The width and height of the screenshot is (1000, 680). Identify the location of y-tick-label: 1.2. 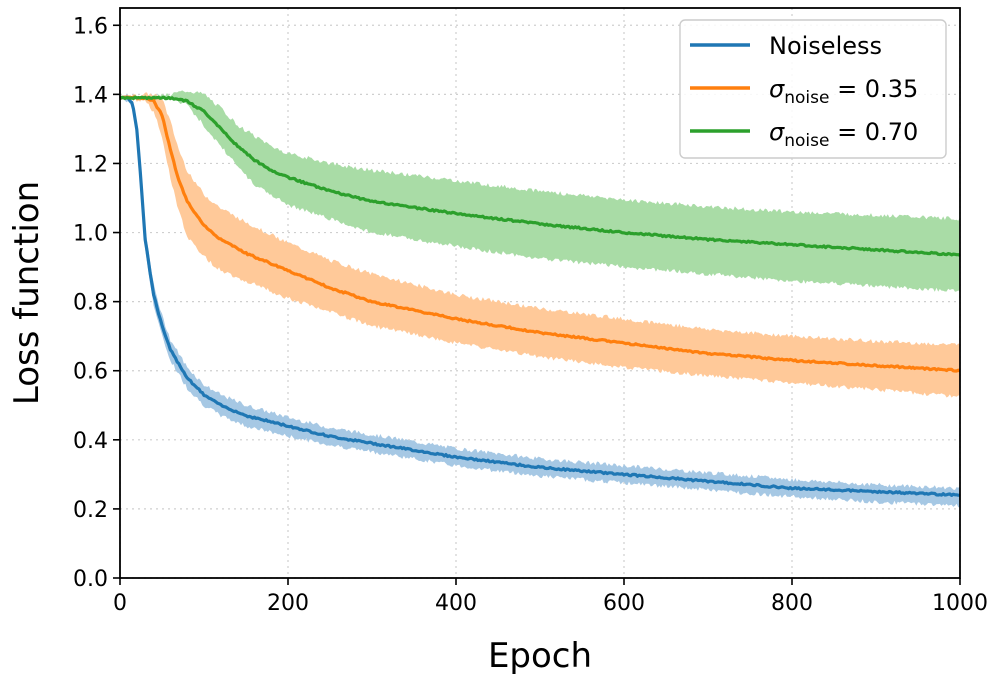
(90, 164).